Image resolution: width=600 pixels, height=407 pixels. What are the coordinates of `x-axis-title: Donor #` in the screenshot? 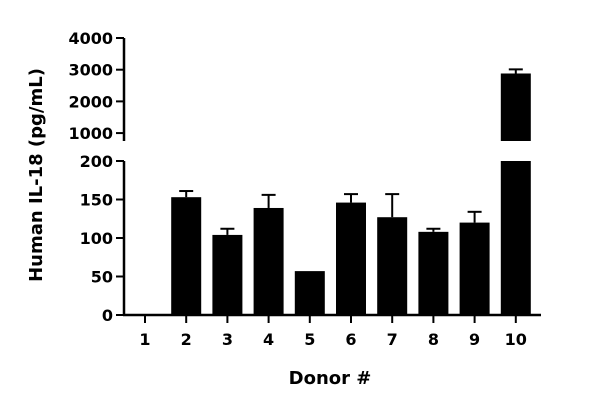 It's located at (330, 378).